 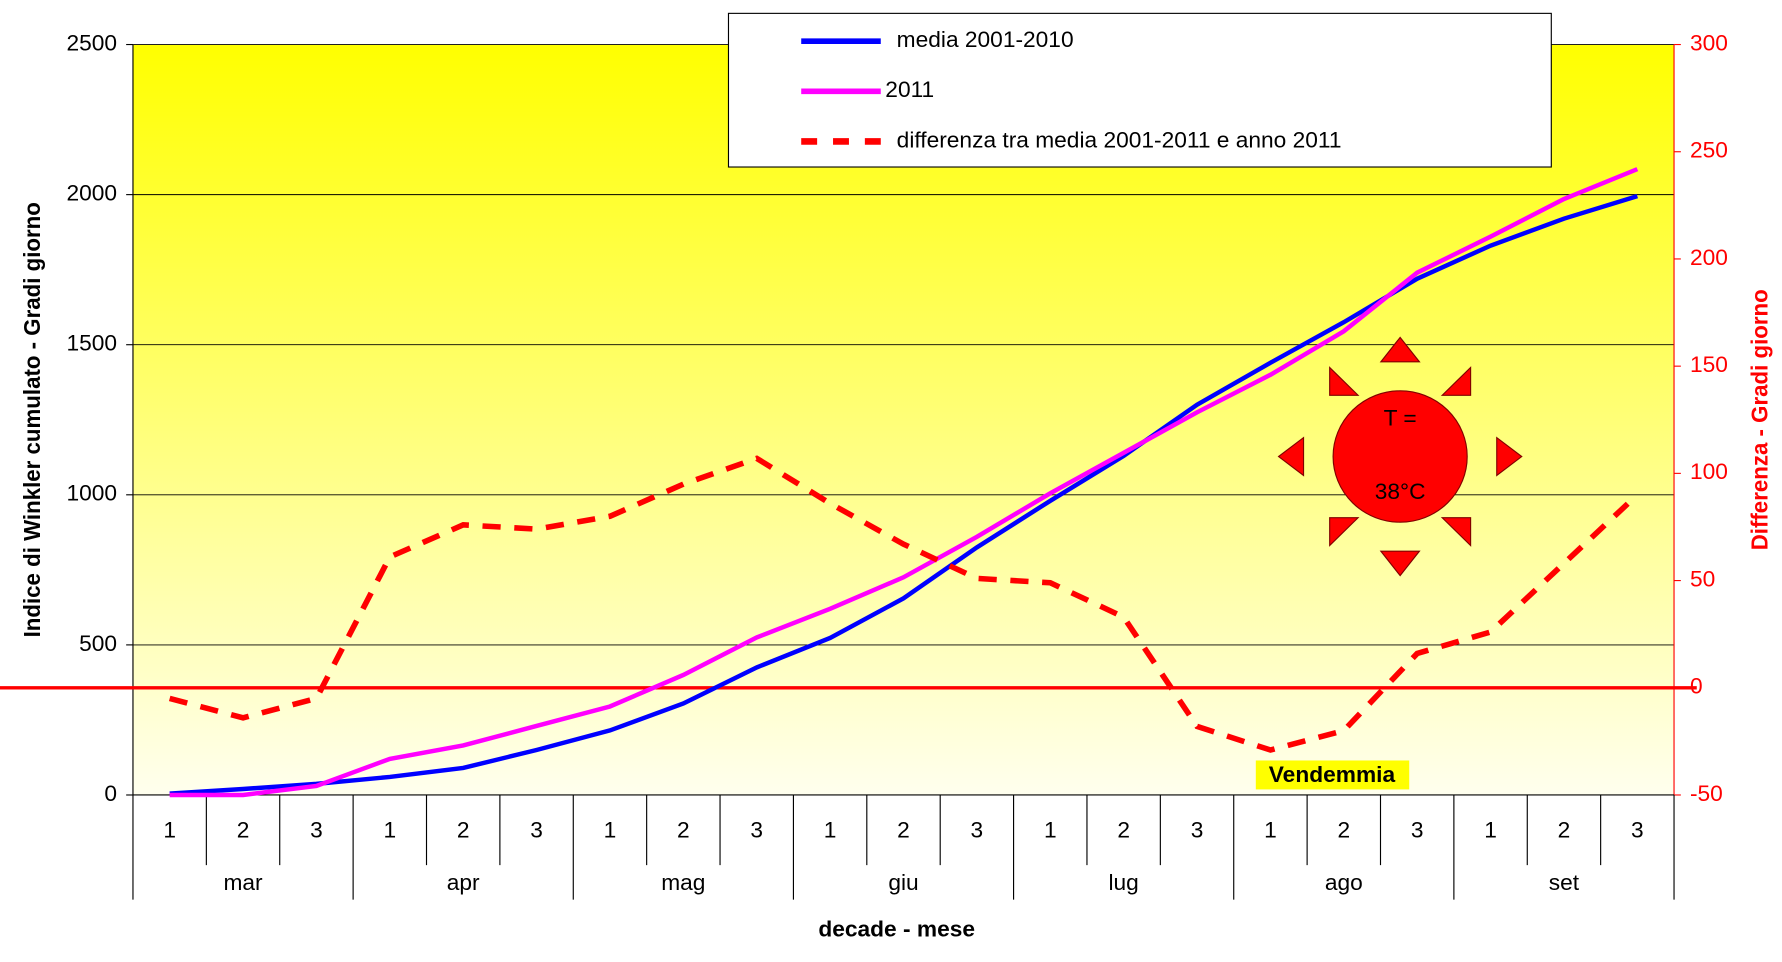 What do you see at coordinates (909, 89) in the screenshot?
I see `legend-label: 2011` at bounding box center [909, 89].